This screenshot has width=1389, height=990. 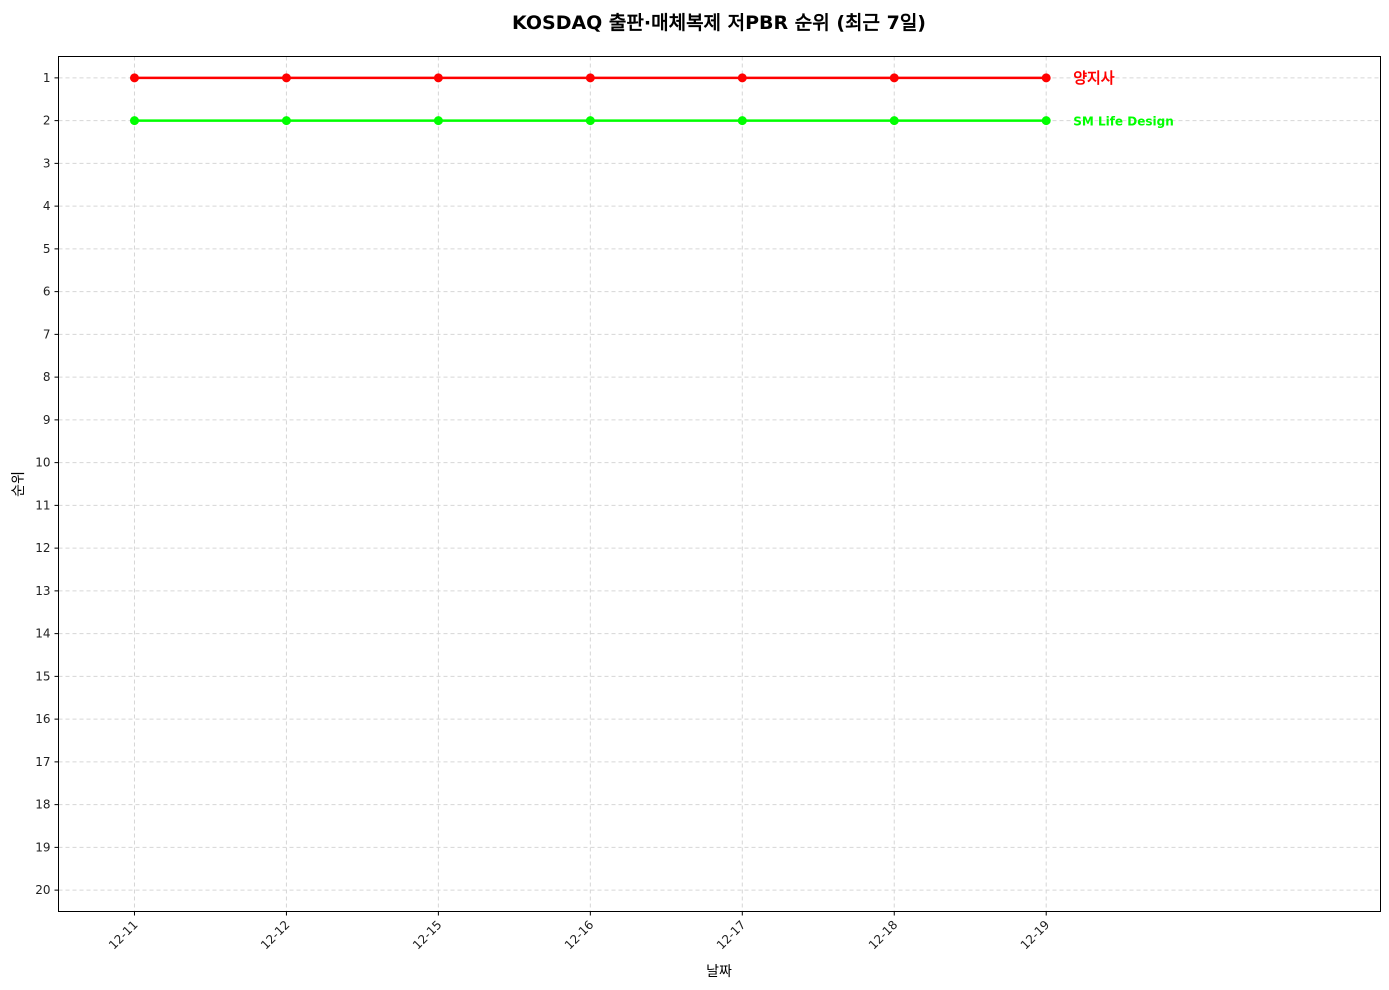 I want to click on chart-title: KOSDAQ 출판·매체복제 저PBR 순위 (최근 7일), so click(x=719, y=23).